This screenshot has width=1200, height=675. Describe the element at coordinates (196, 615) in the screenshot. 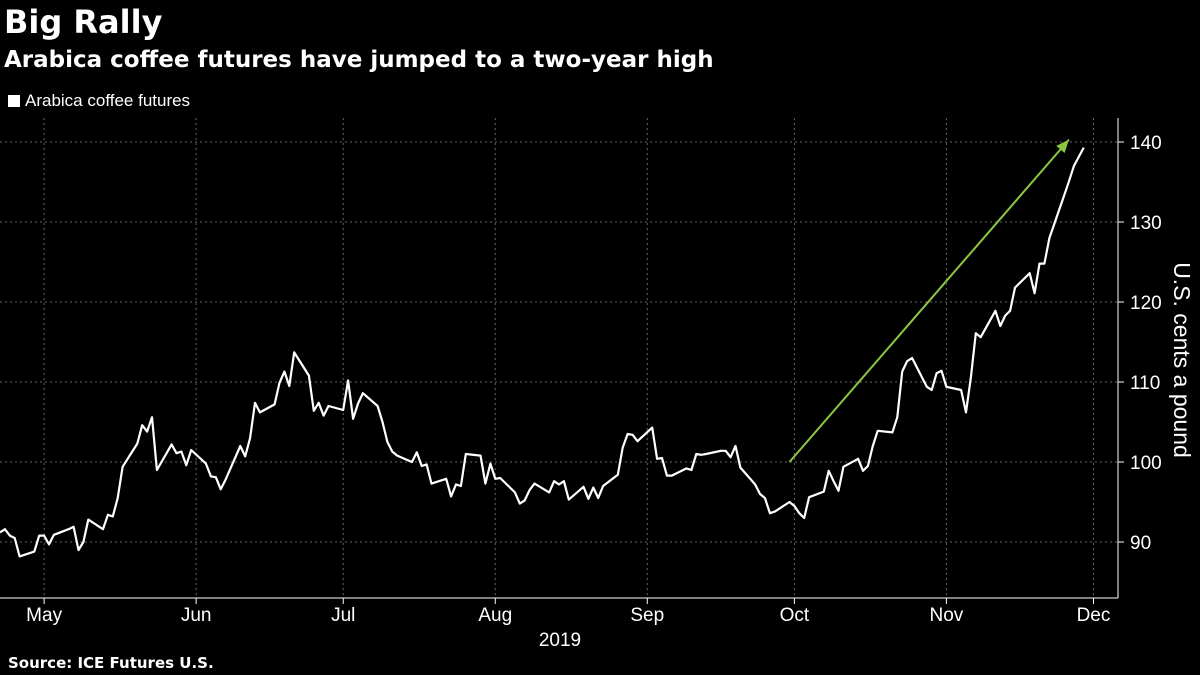

I see `x-tick-label: Jun` at that location.